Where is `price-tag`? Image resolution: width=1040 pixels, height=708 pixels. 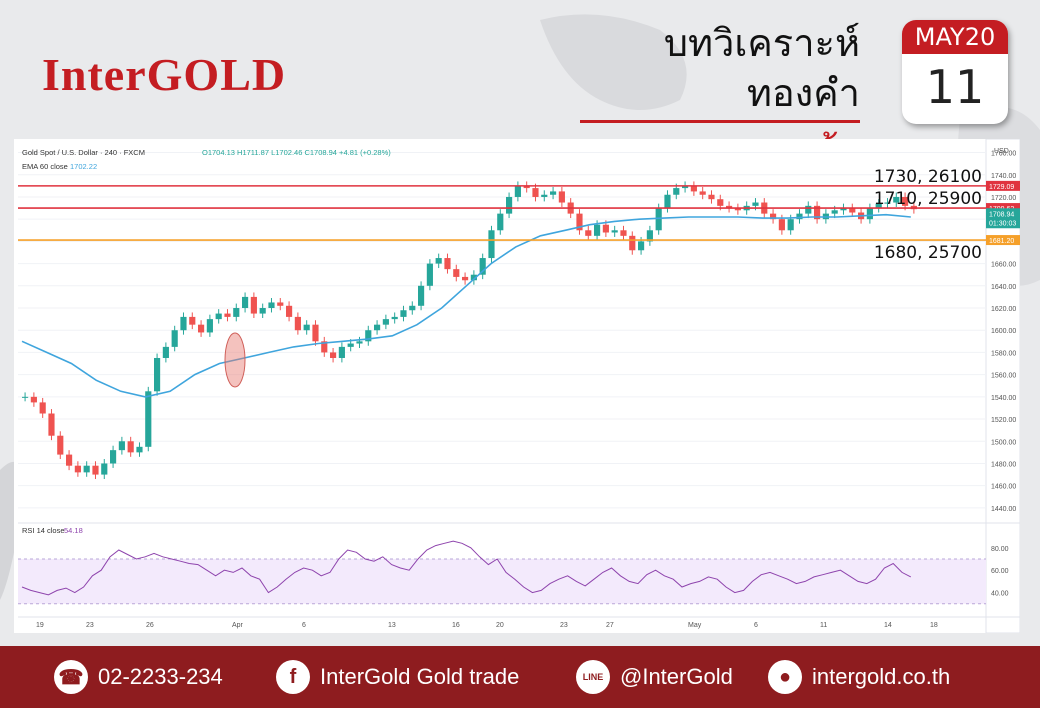 price-tag is located at coordinates (1003, 208).